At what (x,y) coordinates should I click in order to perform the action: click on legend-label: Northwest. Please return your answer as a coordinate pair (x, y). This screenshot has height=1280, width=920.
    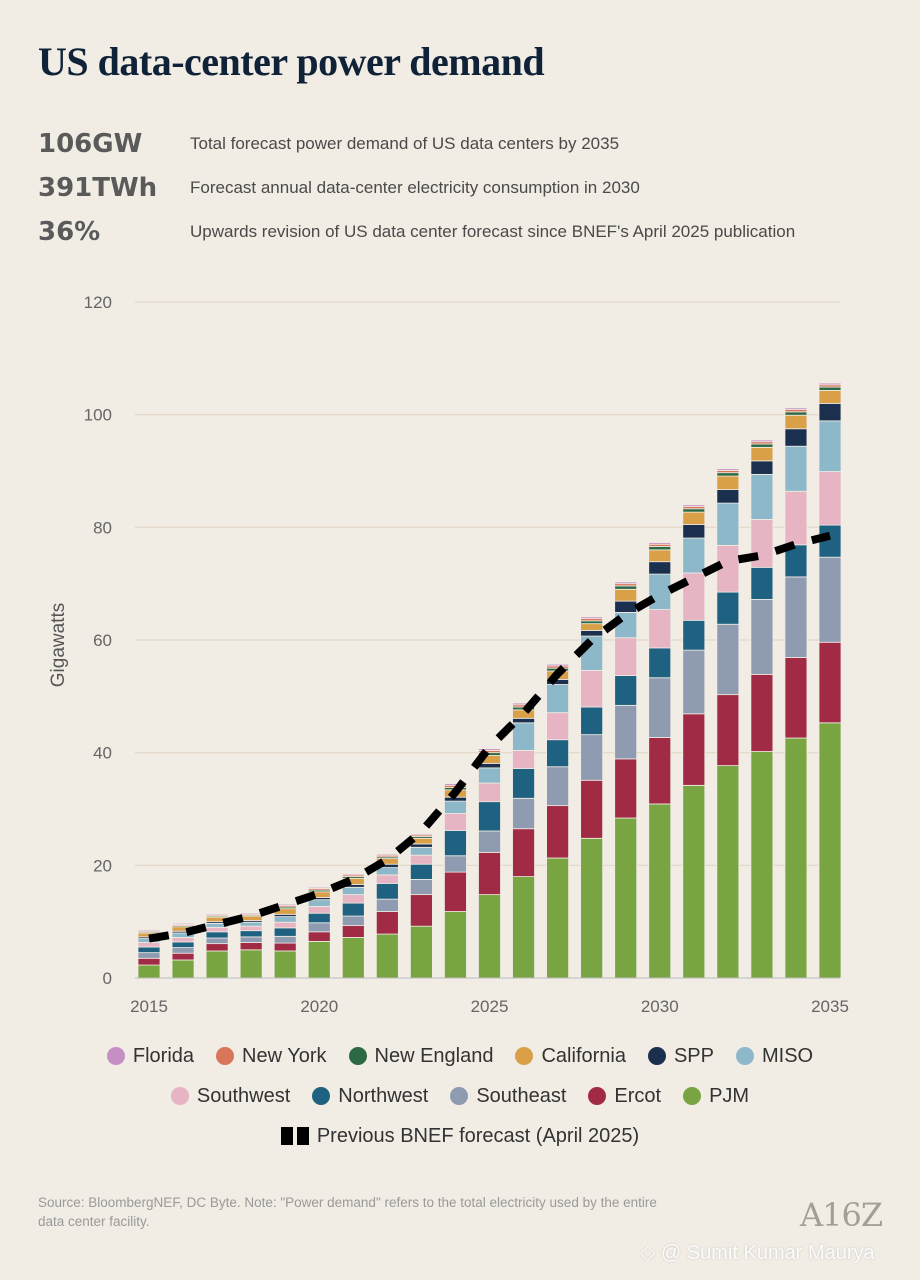
    Looking at the image, I should click on (383, 1095).